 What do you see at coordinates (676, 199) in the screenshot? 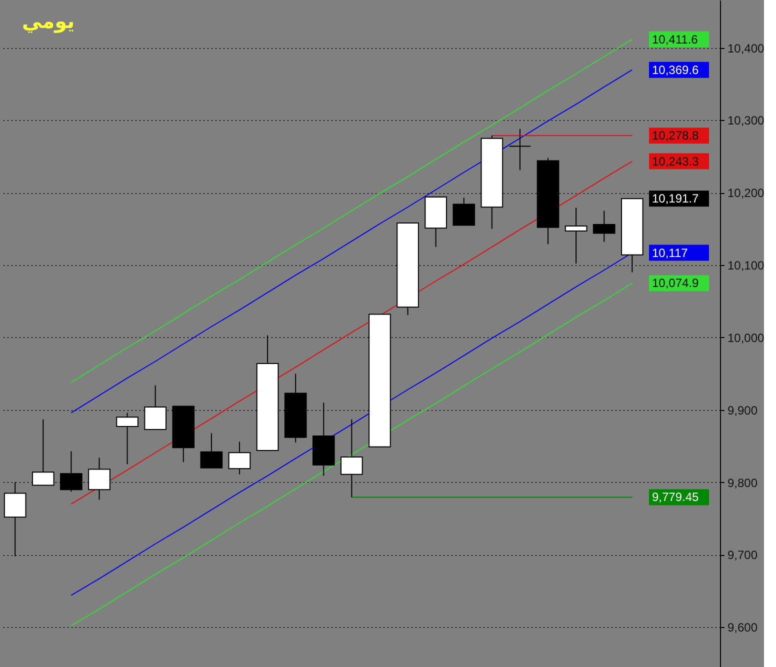
I see `text: 10,191.7` at bounding box center [676, 199].